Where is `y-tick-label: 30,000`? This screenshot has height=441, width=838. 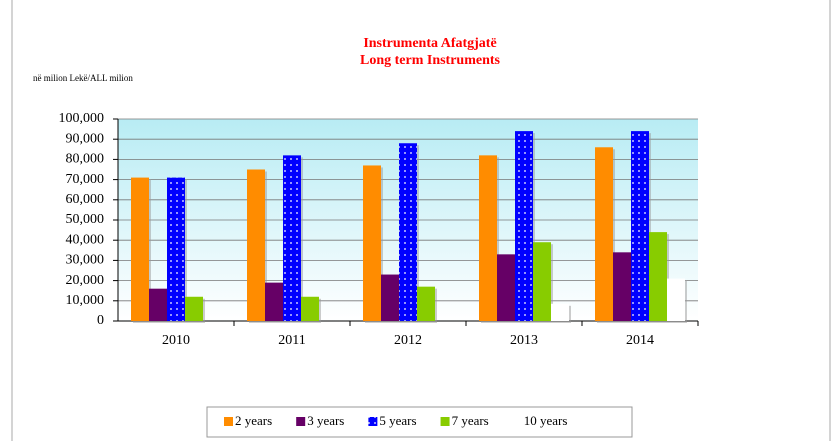
y-tick-label: 30,000 is located at coordinates (85, 260).